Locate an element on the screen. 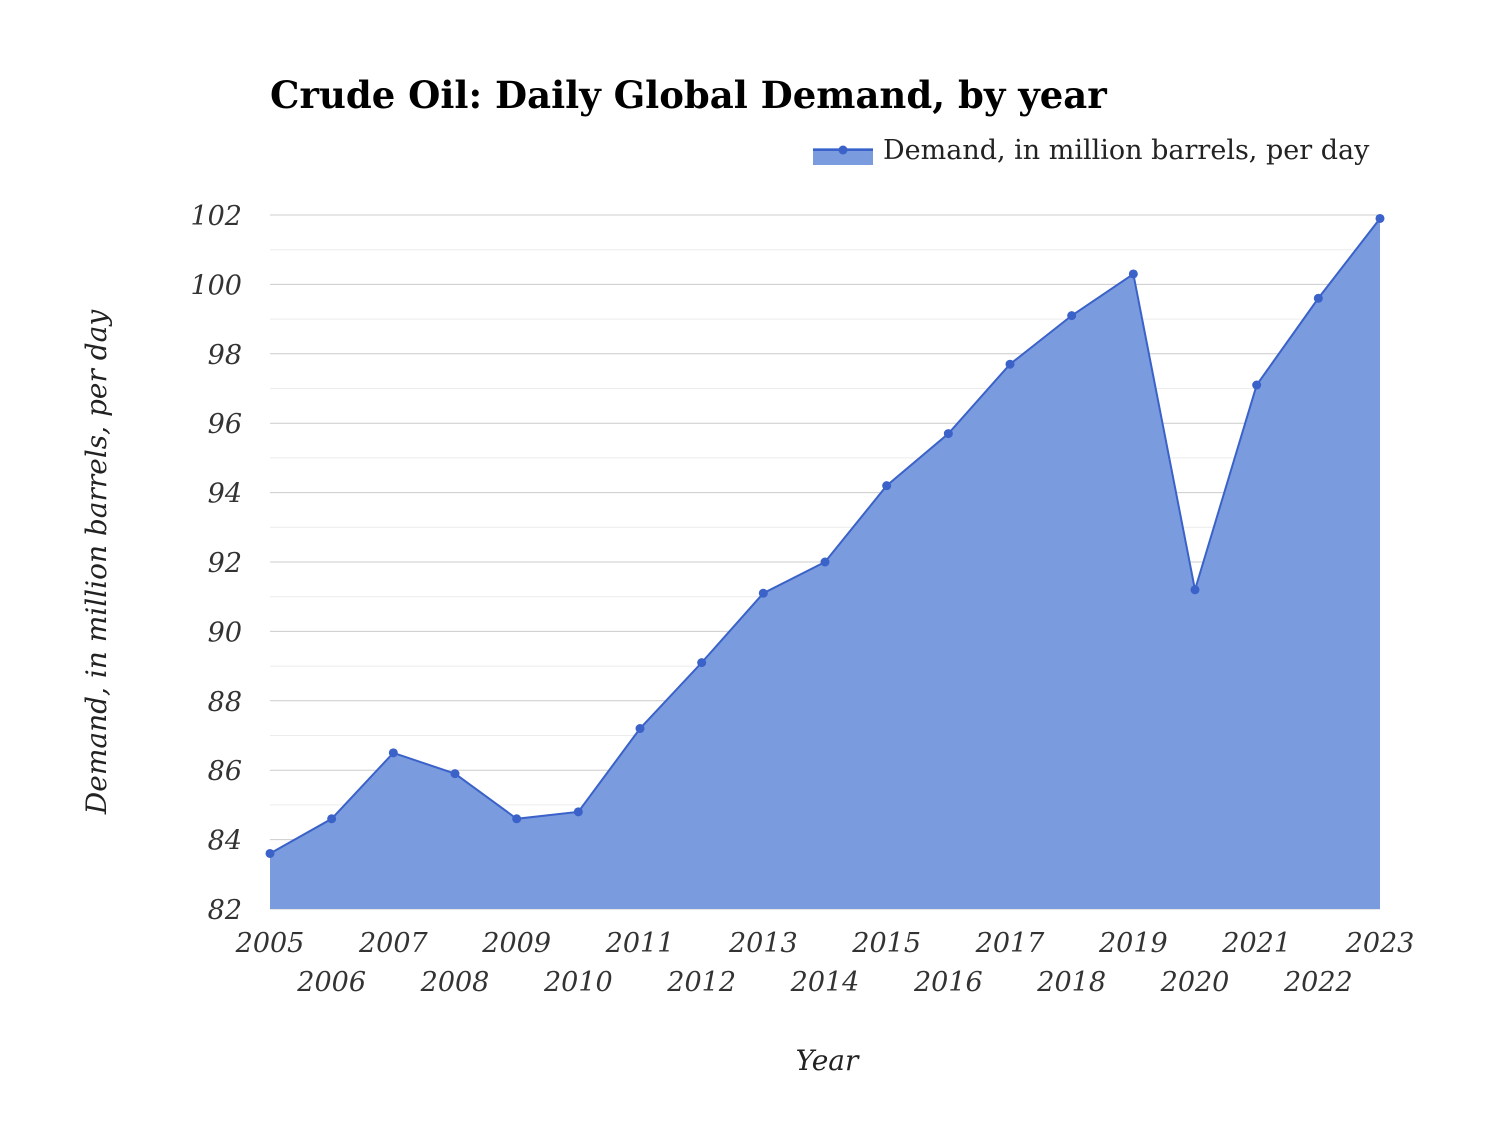 The height and width of the screenshot is (1125, 1500). x-tick-label: 2008 is located at coordinates (455, 982).